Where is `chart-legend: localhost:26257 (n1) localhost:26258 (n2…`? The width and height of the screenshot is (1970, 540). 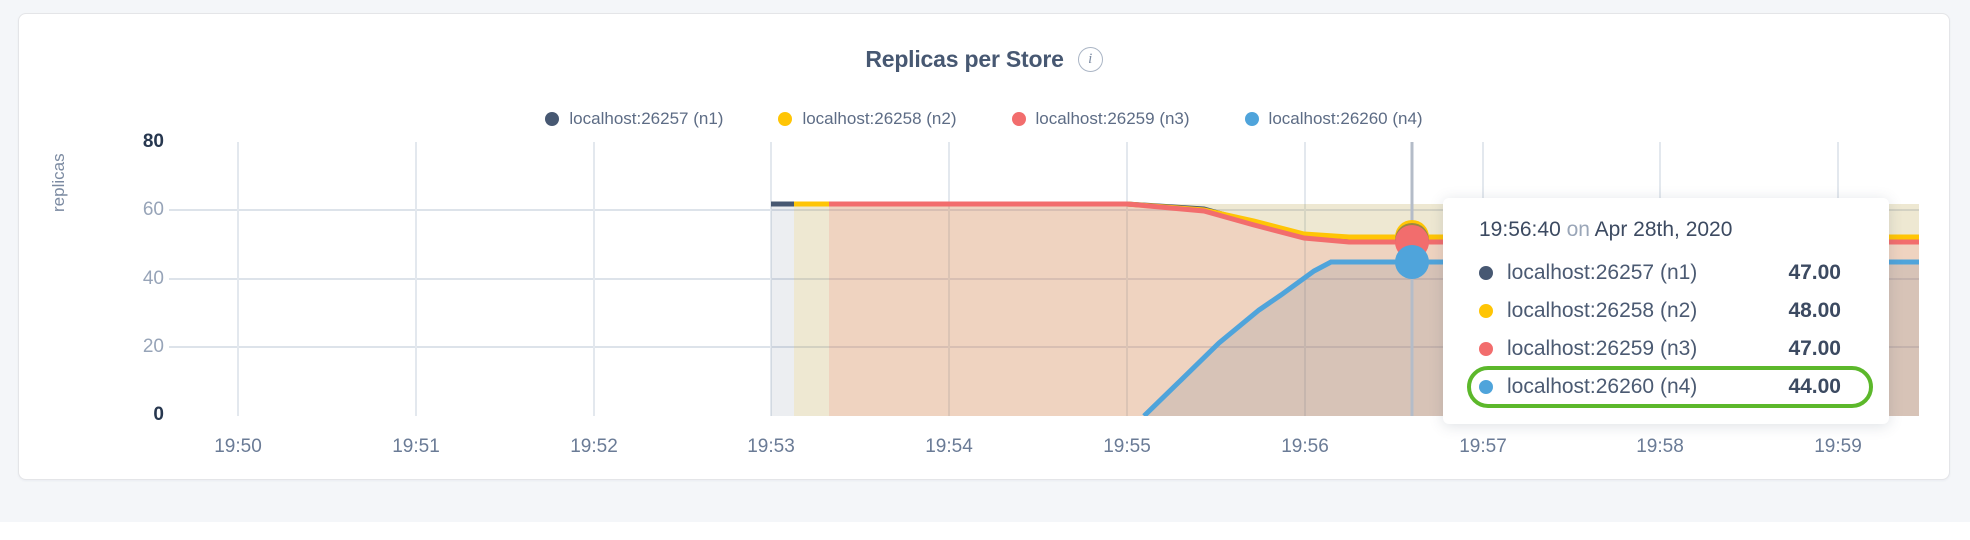 chart-legend: localhost:26257 (n1) localhost:26258 (n2… is located at coordinates (984, 119).